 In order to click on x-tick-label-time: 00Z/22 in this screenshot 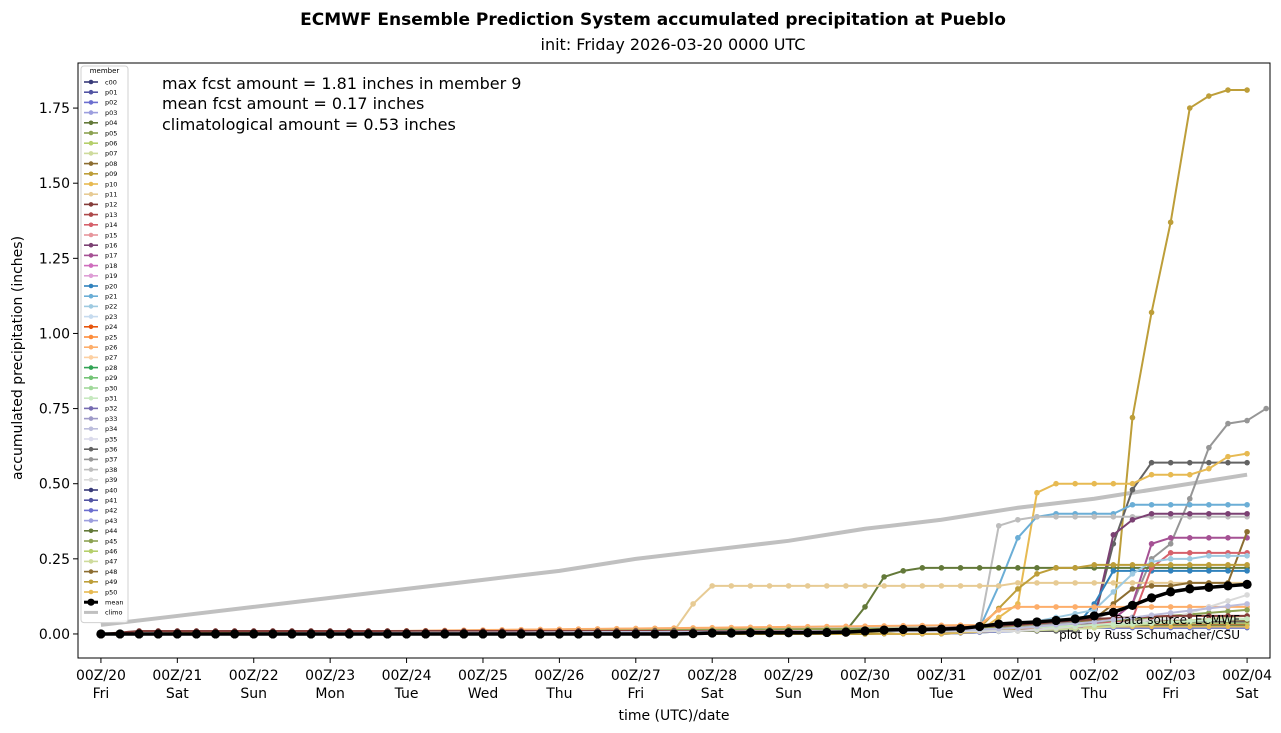, I will do `click(254, 676)`.